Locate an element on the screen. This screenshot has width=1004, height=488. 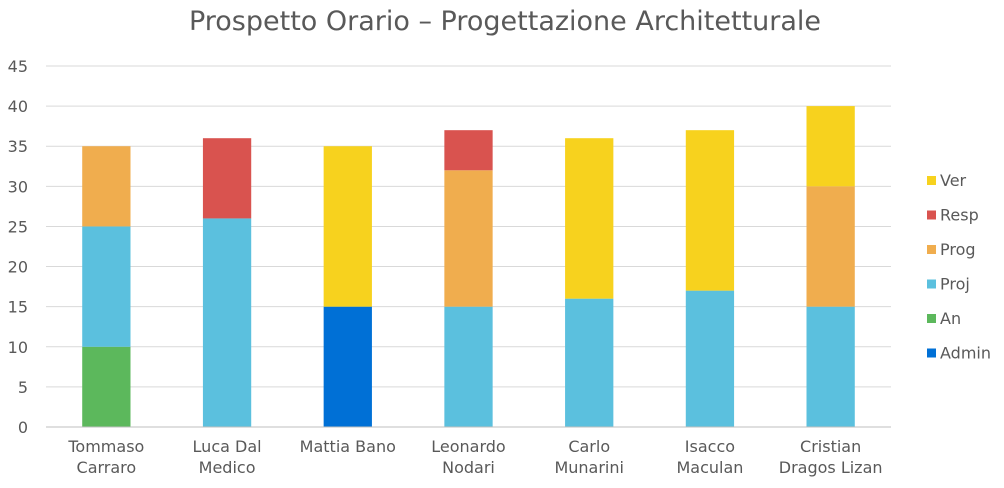
y-tick-label: 5 is located at coordinates (23, 387).